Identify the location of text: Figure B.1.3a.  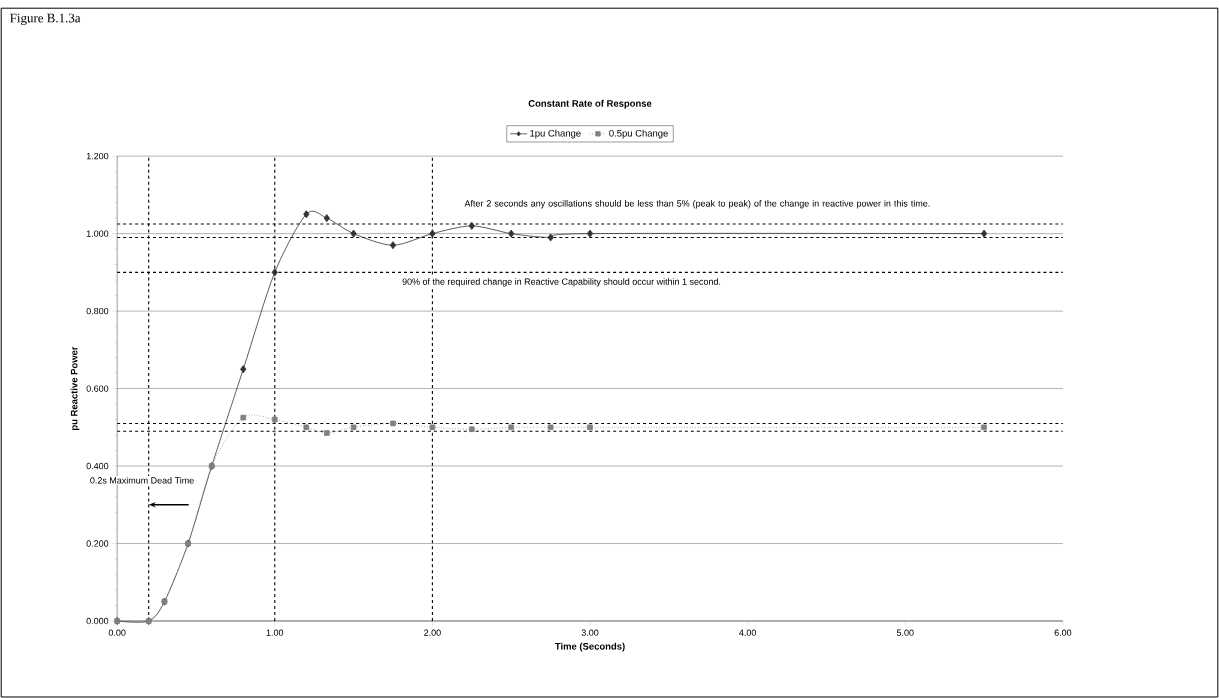
(45, 19).